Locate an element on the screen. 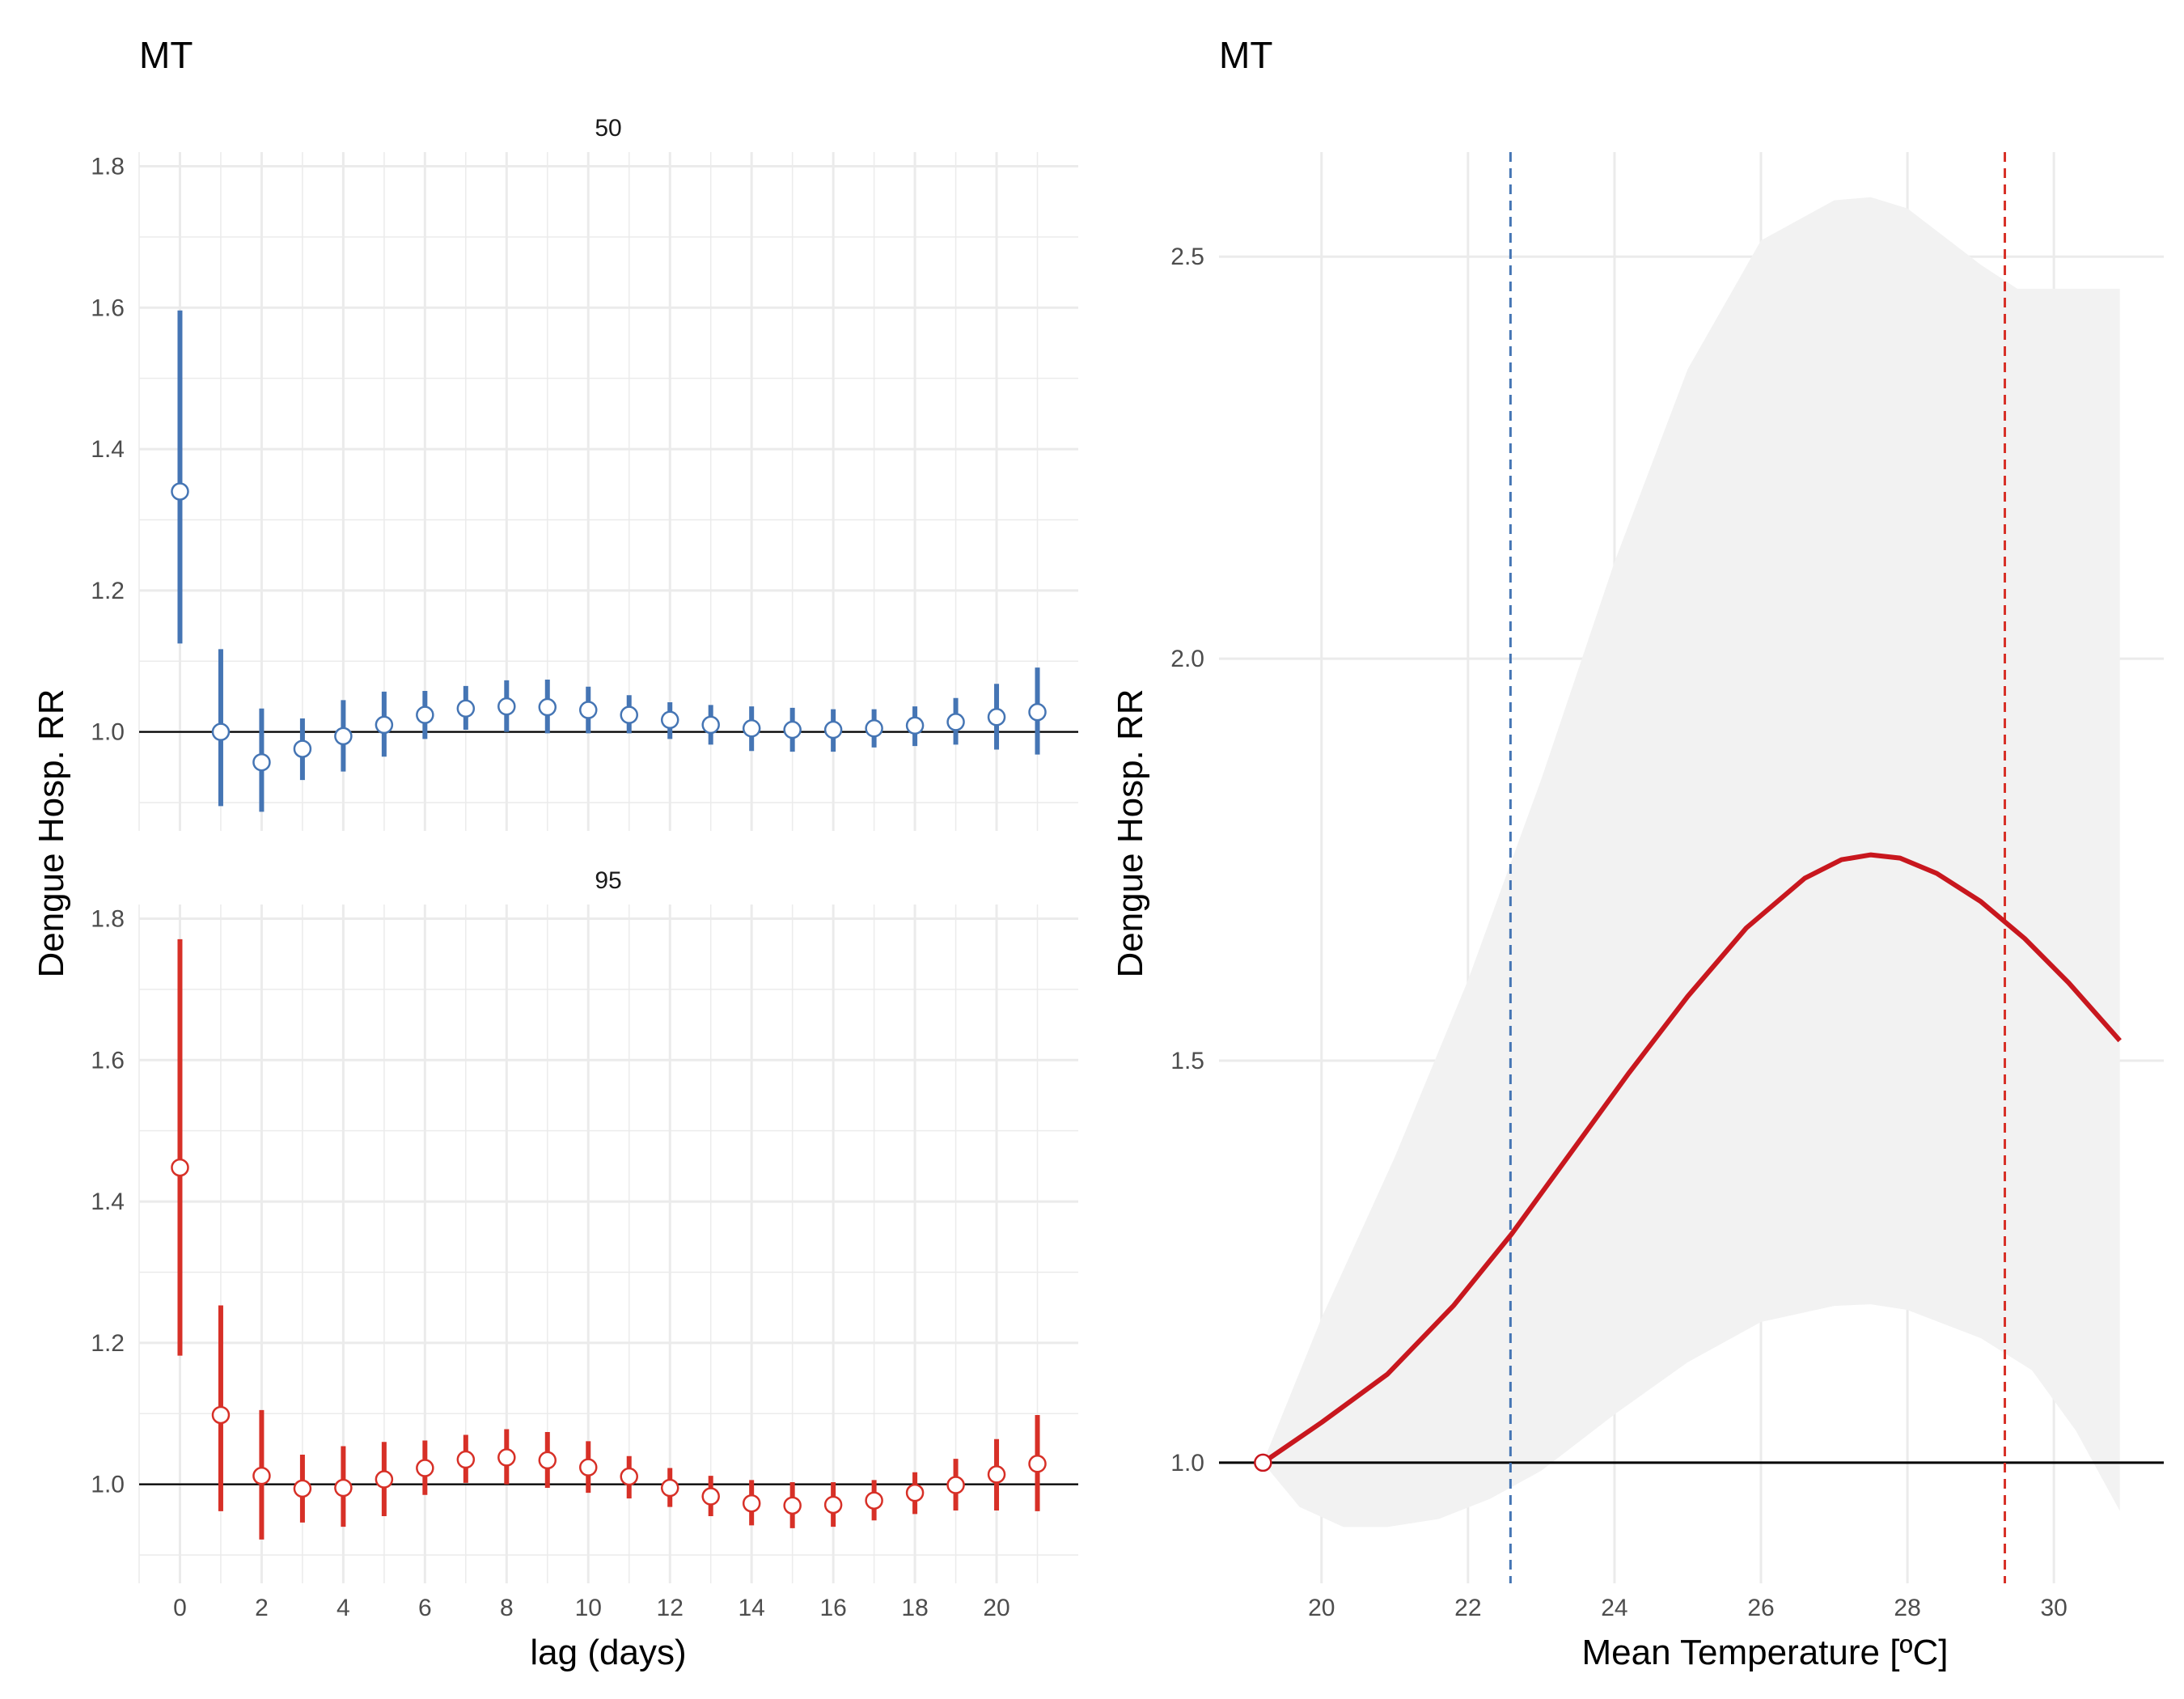 This screenshot has height=1699, width=2184. panel-strip-label-p95: 95 is located at coordinates (608, 880).